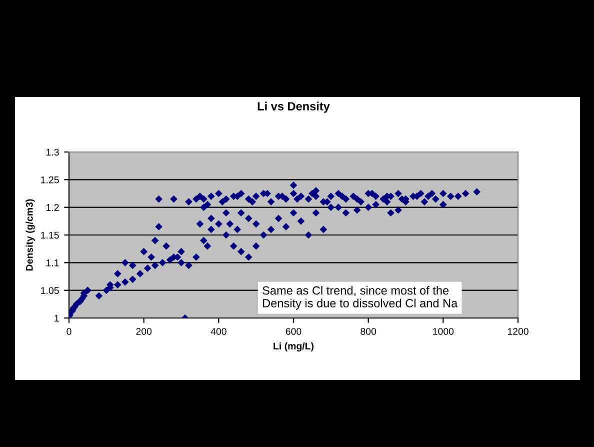 The height and width of the screenshot is (447, 594). Describe the element at coordinates (294, 347) in the screenshot. I see `x-axis-title: Li (mg/L)` at that location.